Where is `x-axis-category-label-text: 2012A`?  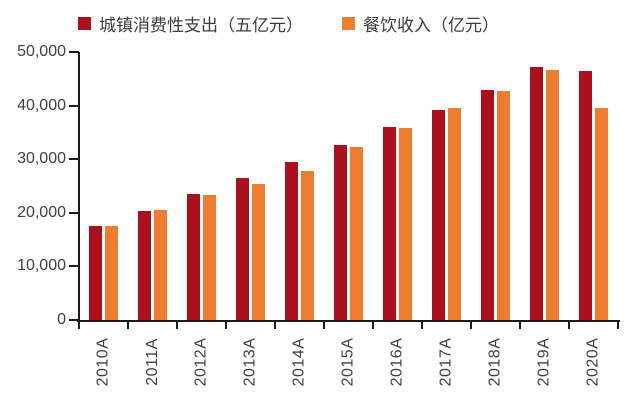
x-axis-category-label-text: 2012A is located at coordinates (201, 362).